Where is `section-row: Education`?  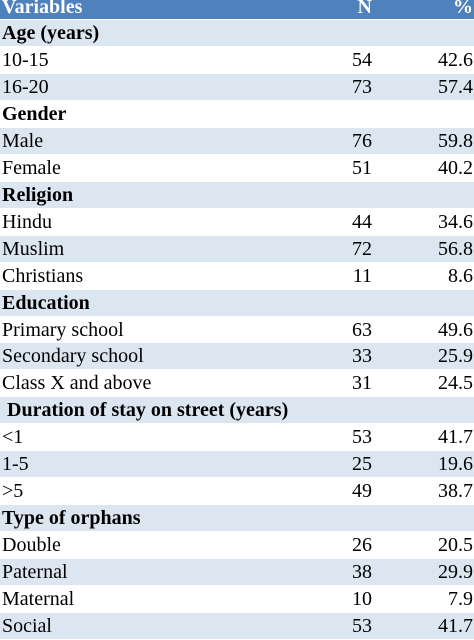 section-row: Education is located at coordinates (237, 303).